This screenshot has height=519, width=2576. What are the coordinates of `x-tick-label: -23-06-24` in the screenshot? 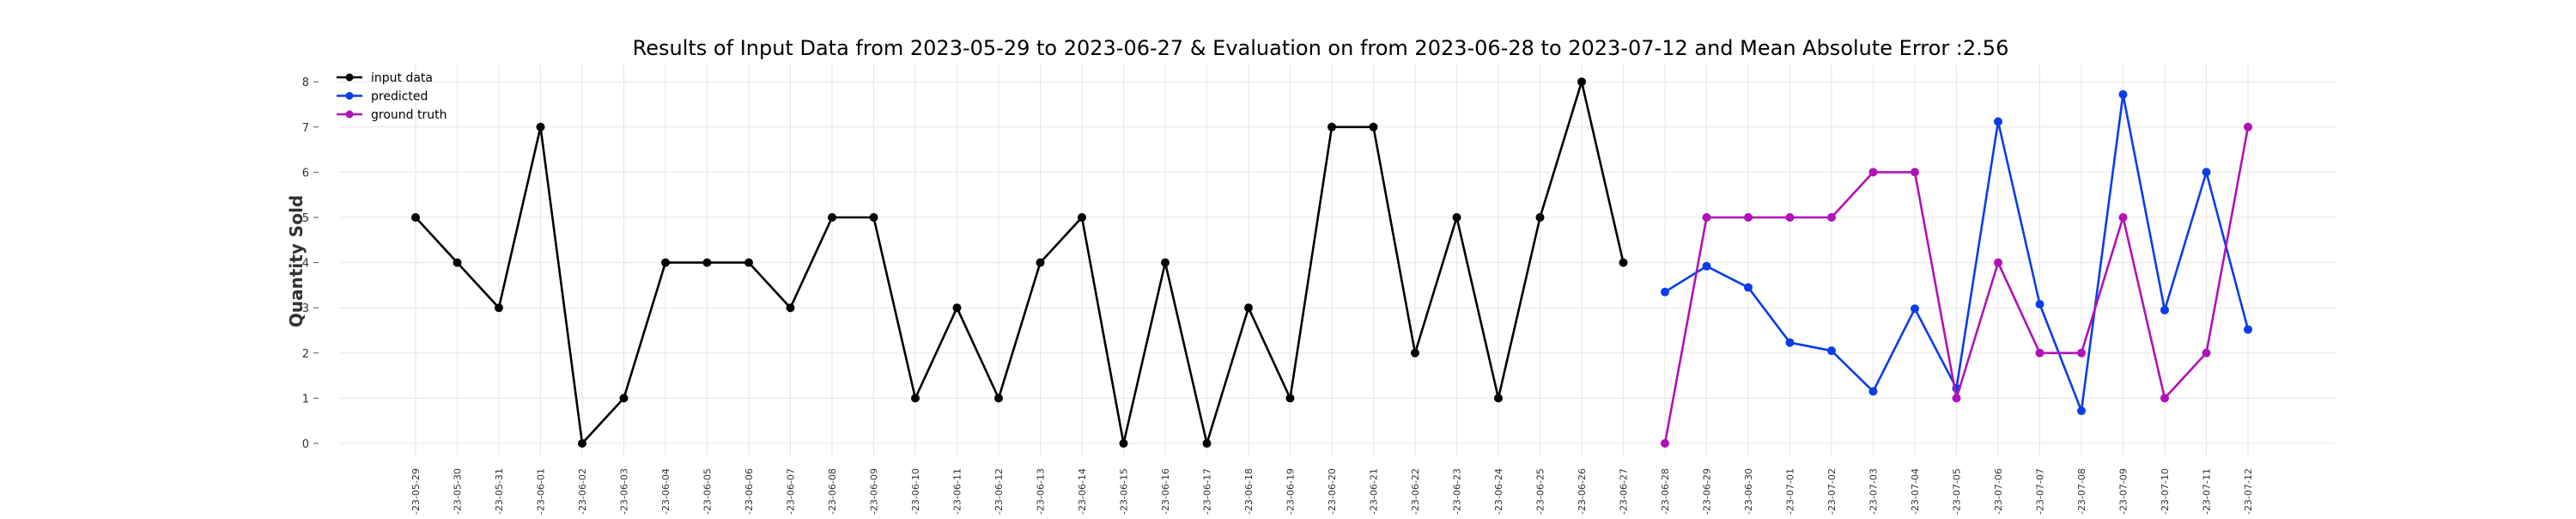 It's located at (1499, 491).